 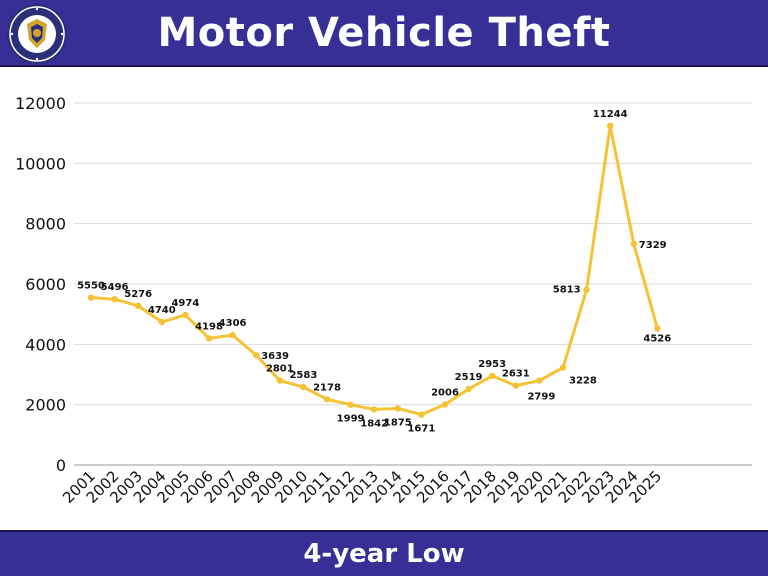 What do you see at coordinates (398, 422) in the screenshot?
I see `data-label: 1875` at bounding box center [398, 422].